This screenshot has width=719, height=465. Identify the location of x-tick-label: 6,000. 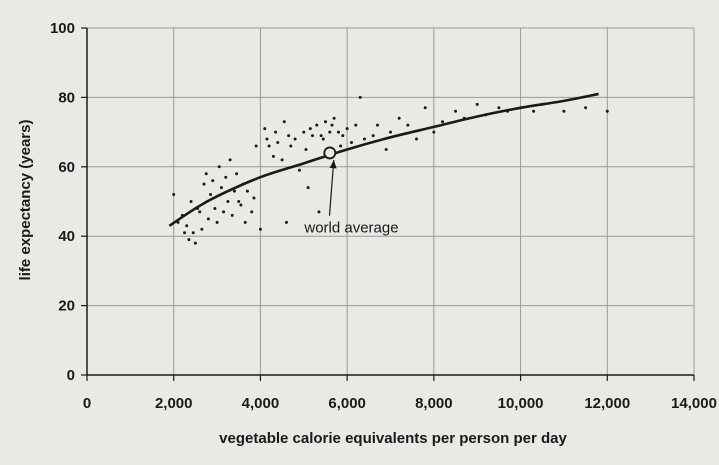
(347, 403).